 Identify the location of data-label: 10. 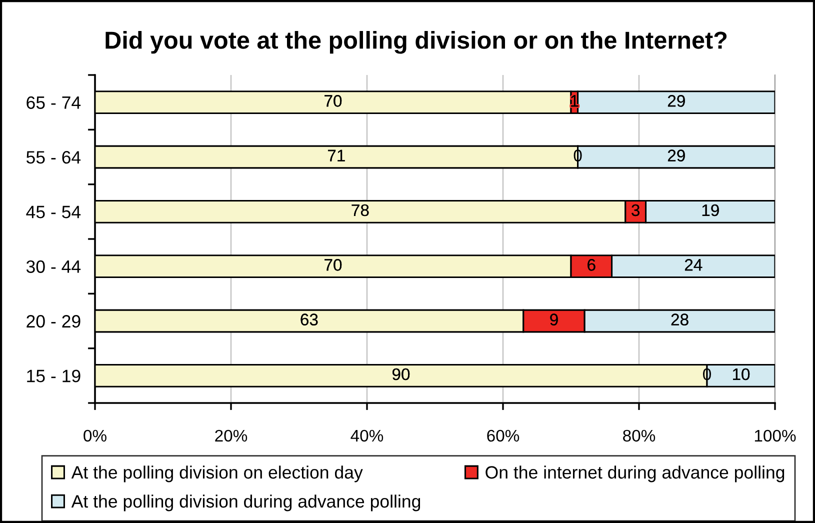
(741, 374).